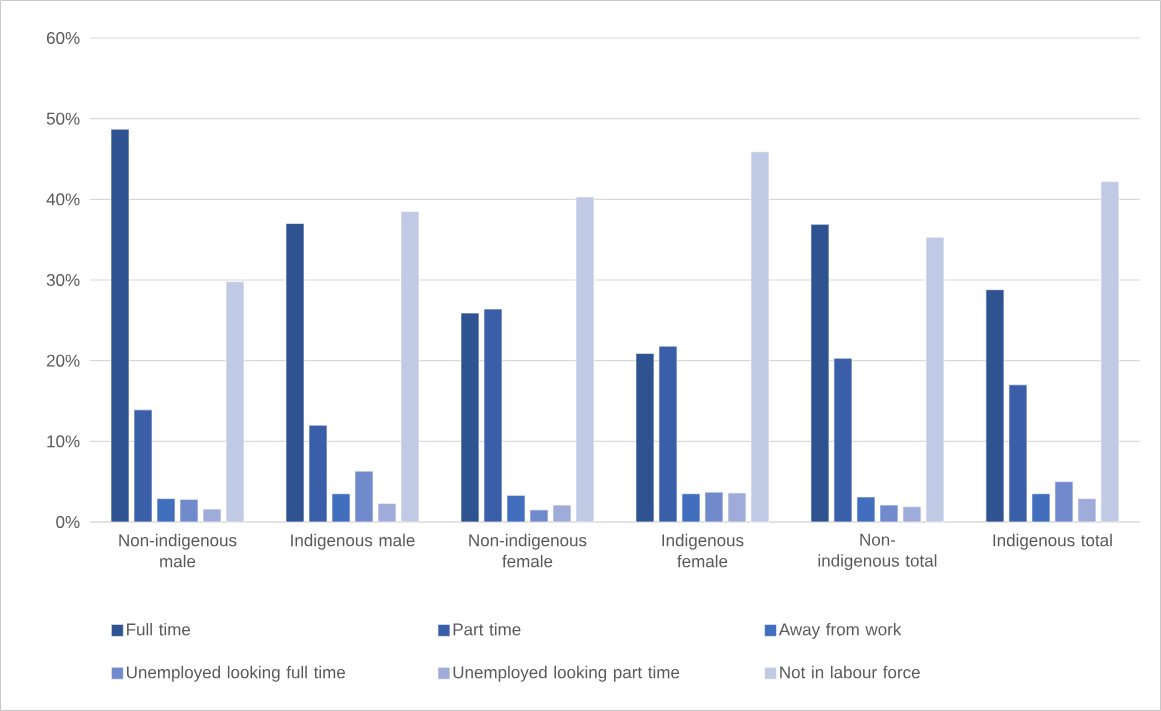  I want to click on x-tick-label: Non-indigenous female, so click(528, 550).